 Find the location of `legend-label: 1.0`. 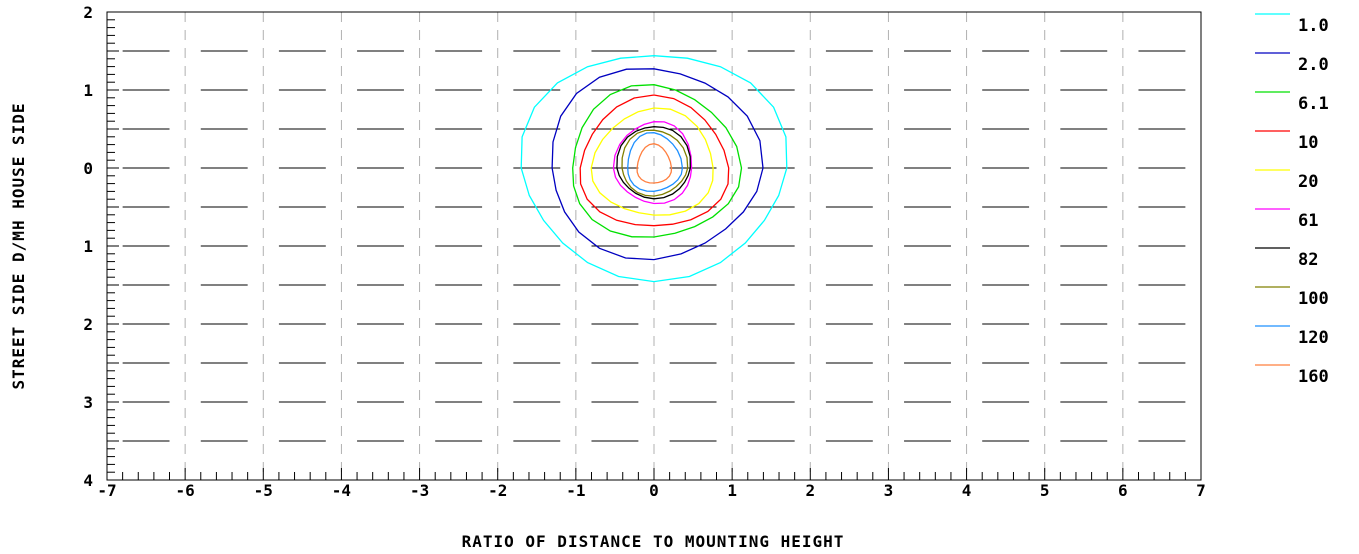

legend-label: 1.0 is located at coordinates (1313, 26).